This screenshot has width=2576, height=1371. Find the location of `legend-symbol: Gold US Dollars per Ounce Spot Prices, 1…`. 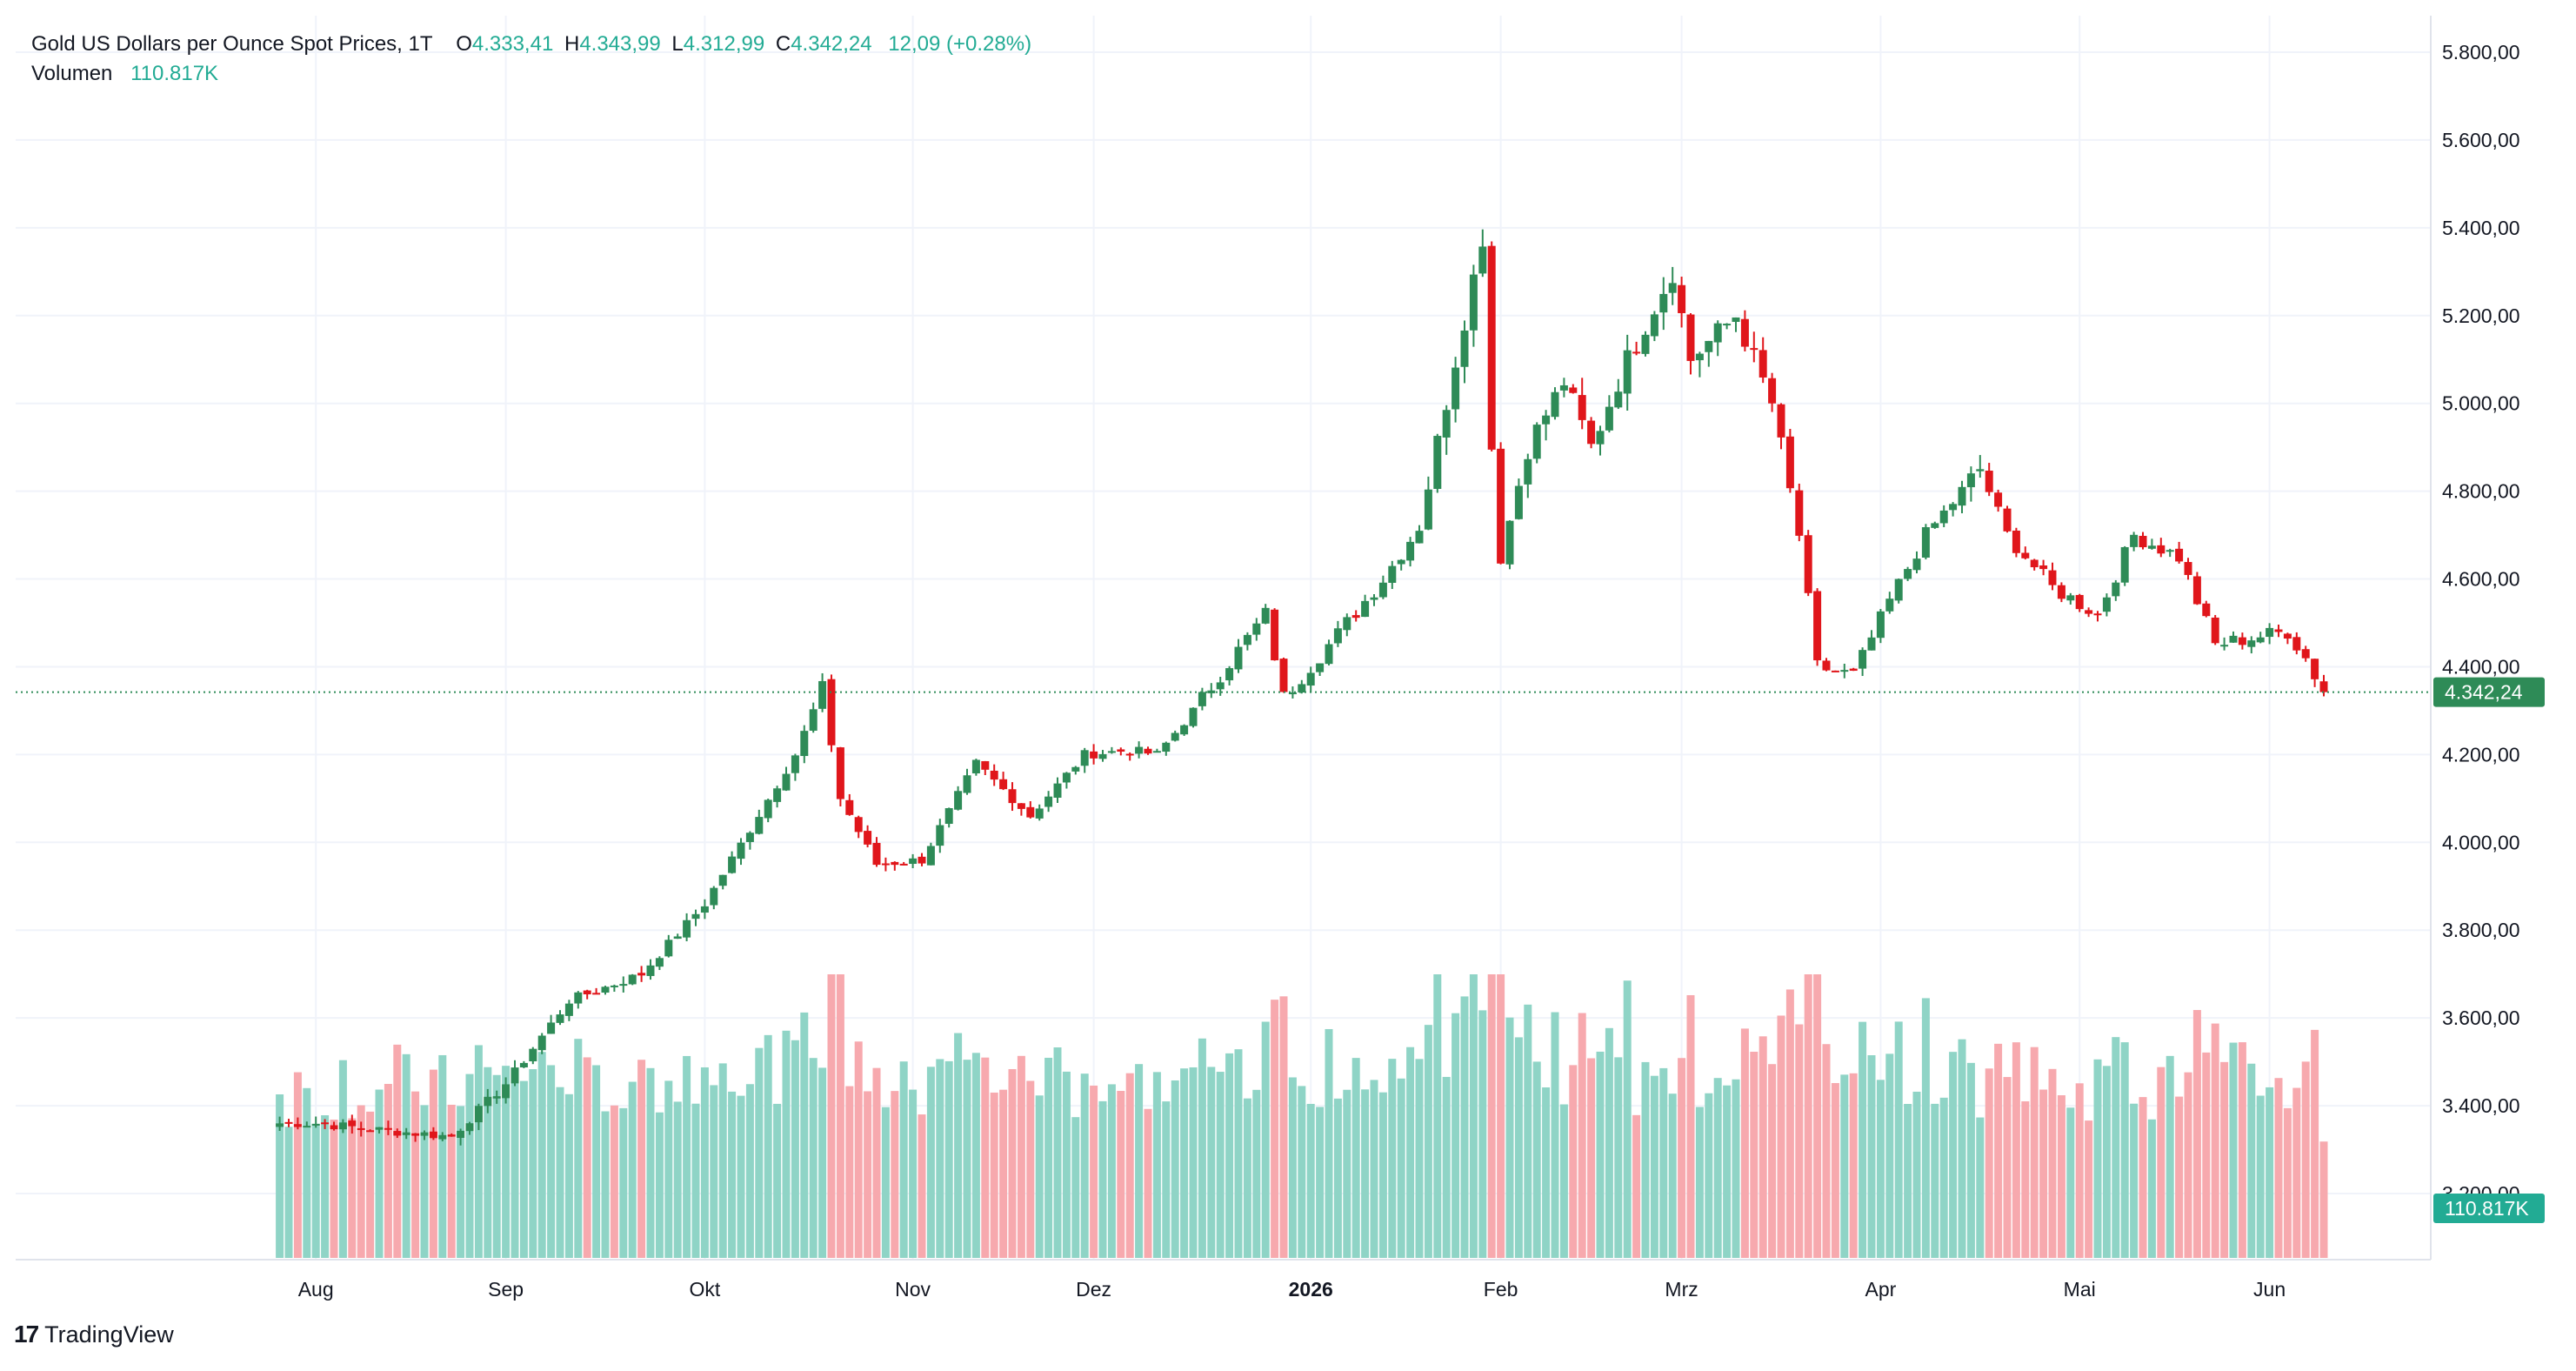

legend-symbol: Gold US Dollars per Ounce Spot Prices, 1… is located at coordinates (232, 44).